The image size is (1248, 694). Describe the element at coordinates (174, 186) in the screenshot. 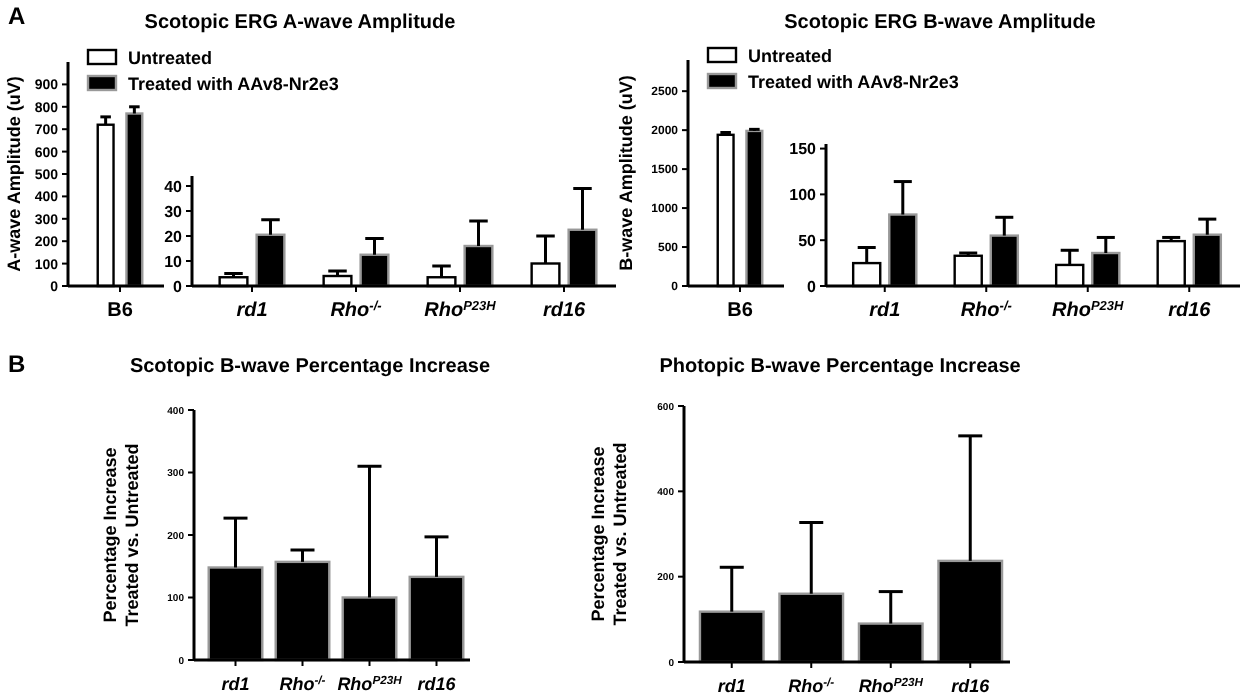

I see `y-tick-label: 40` at that location.